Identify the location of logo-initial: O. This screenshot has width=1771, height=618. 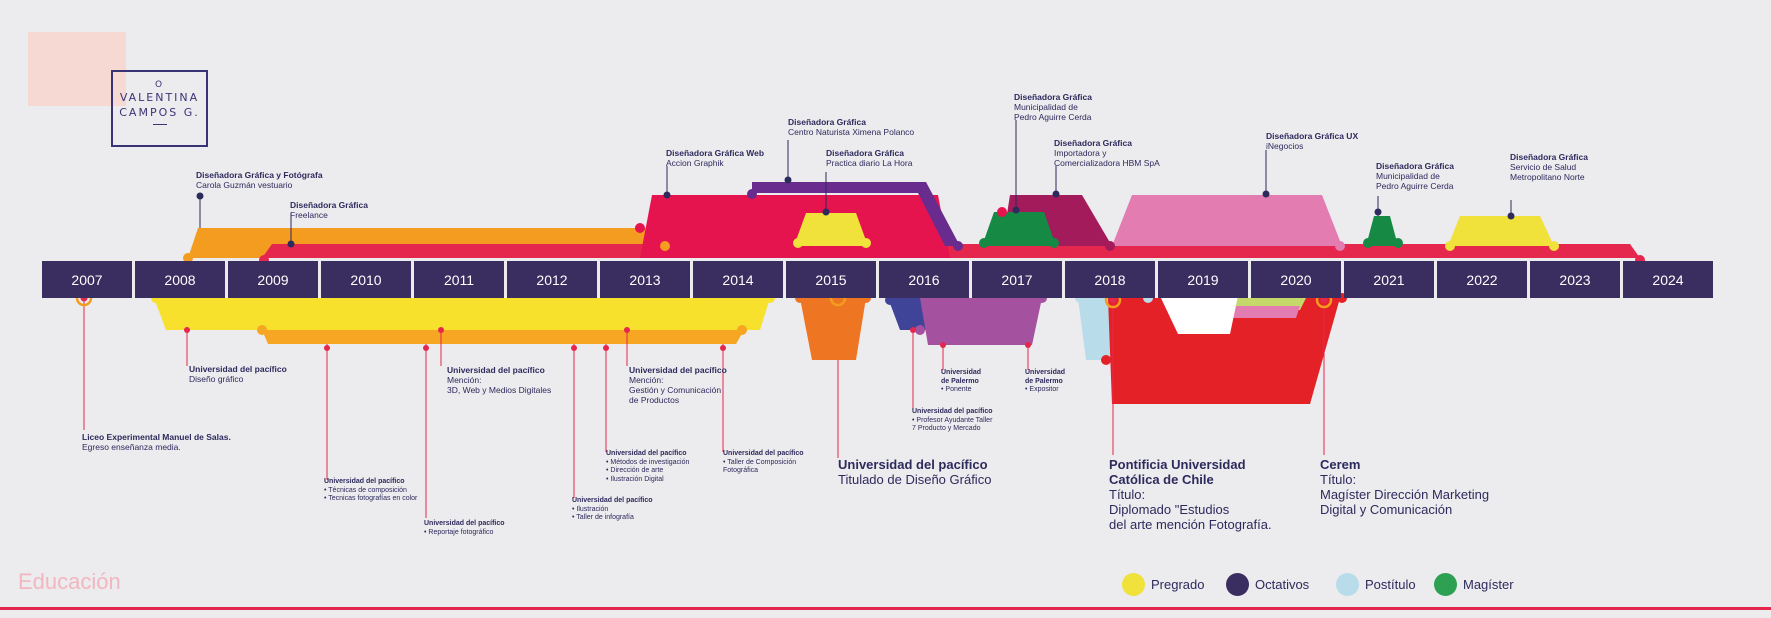
(159, 85).